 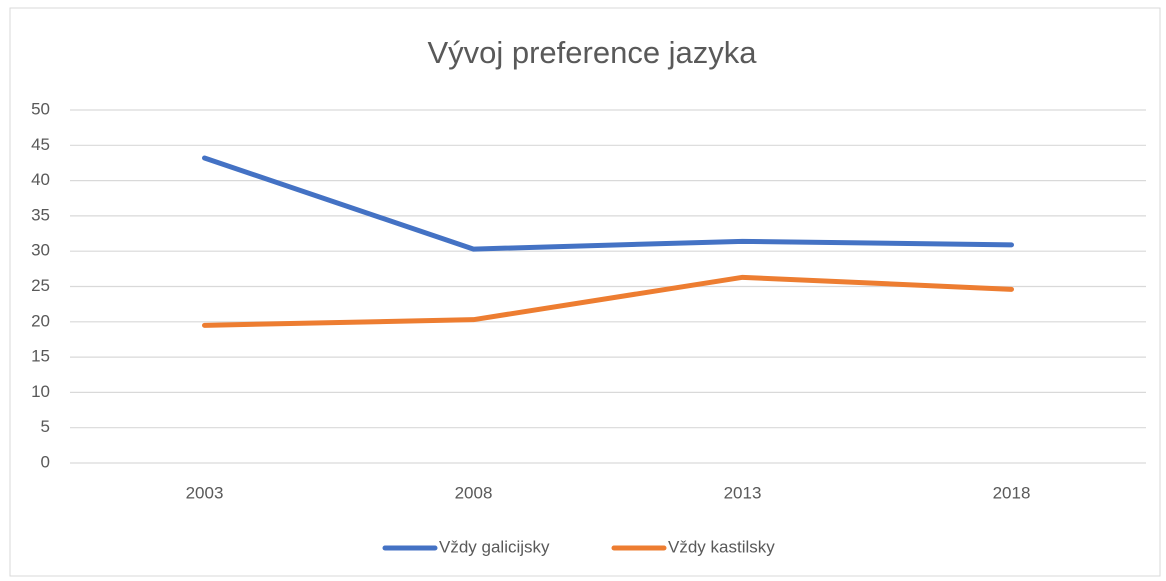 What do you see at coordinates (45, 461) in the screenshot?
I see `y-tick-label: 0` at bounding box center [45, 461].